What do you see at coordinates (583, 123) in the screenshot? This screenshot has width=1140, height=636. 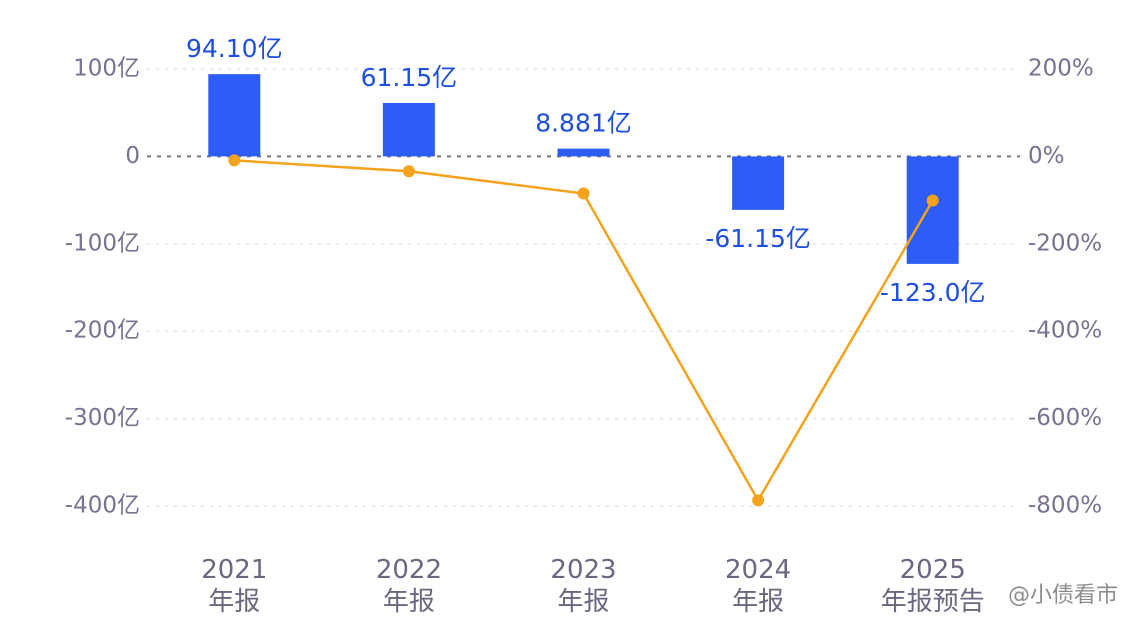 I see `value-label: 8.881亿` at bounding box center [583, 123].